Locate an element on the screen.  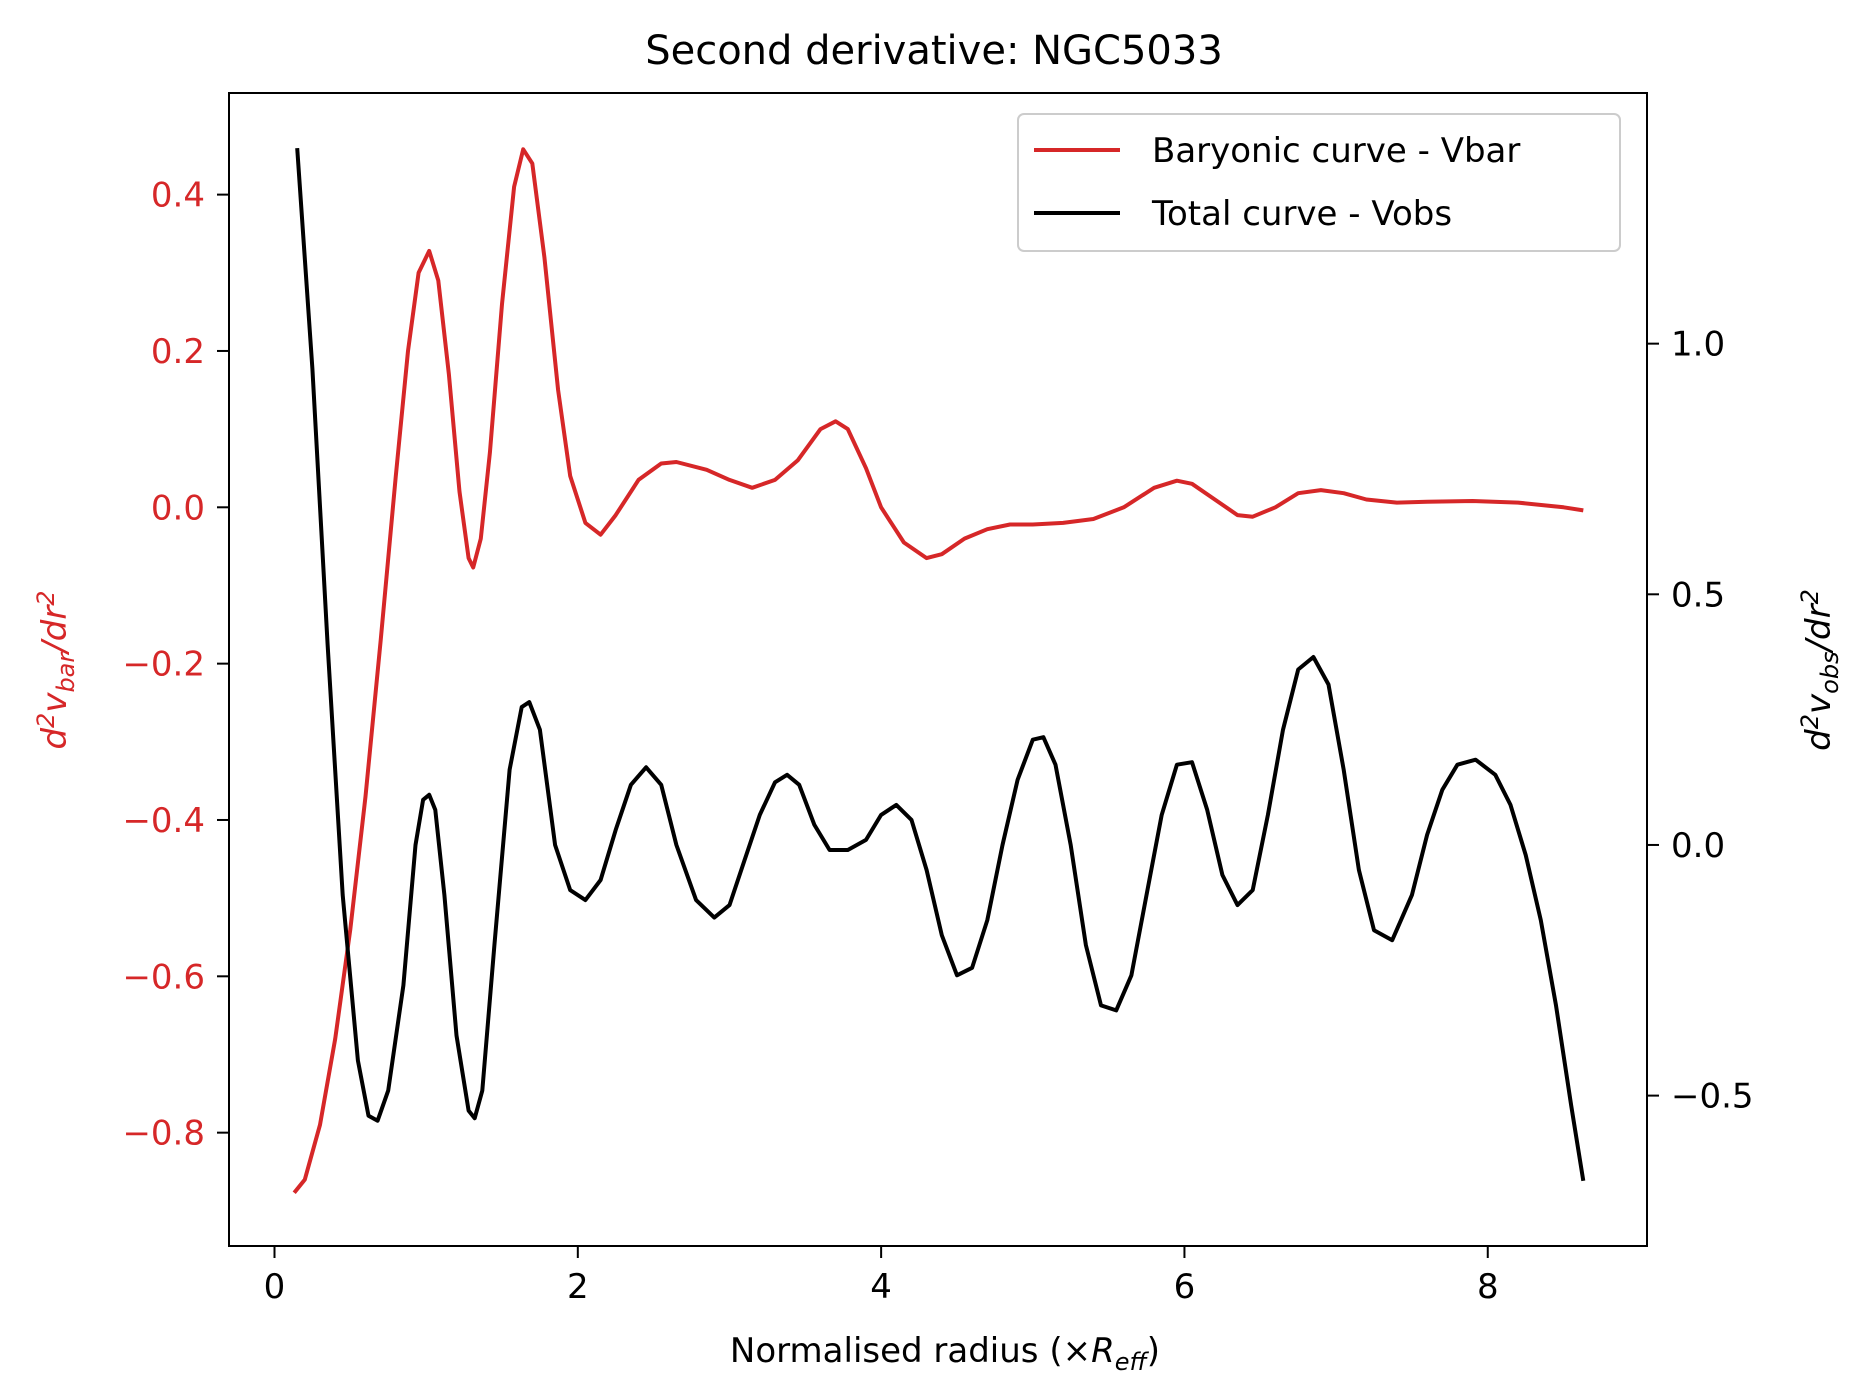
y-left-tick-label: −0.2 is located at coordinates (163, 665).